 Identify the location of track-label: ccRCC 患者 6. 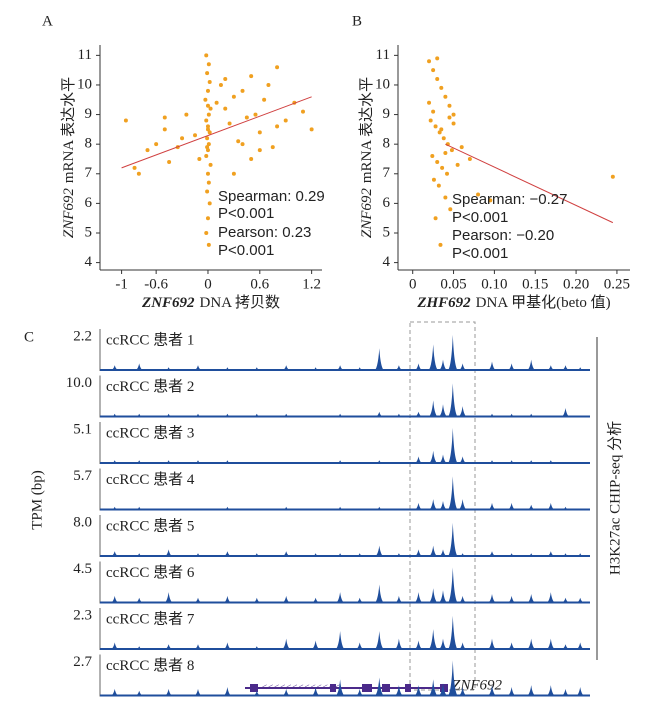
(150, 572).